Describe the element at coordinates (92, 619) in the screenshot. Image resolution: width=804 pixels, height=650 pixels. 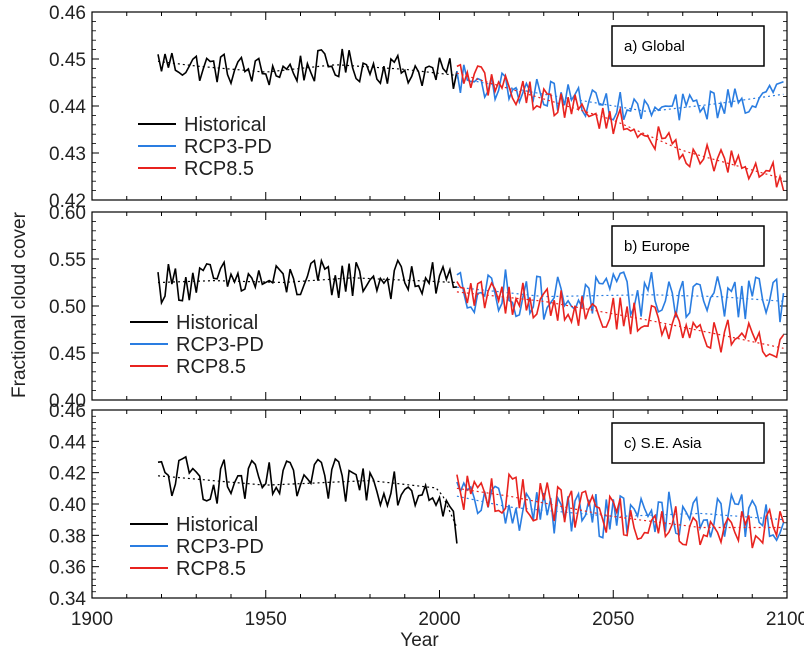
I see `x-tick-label: 1900` at that location.